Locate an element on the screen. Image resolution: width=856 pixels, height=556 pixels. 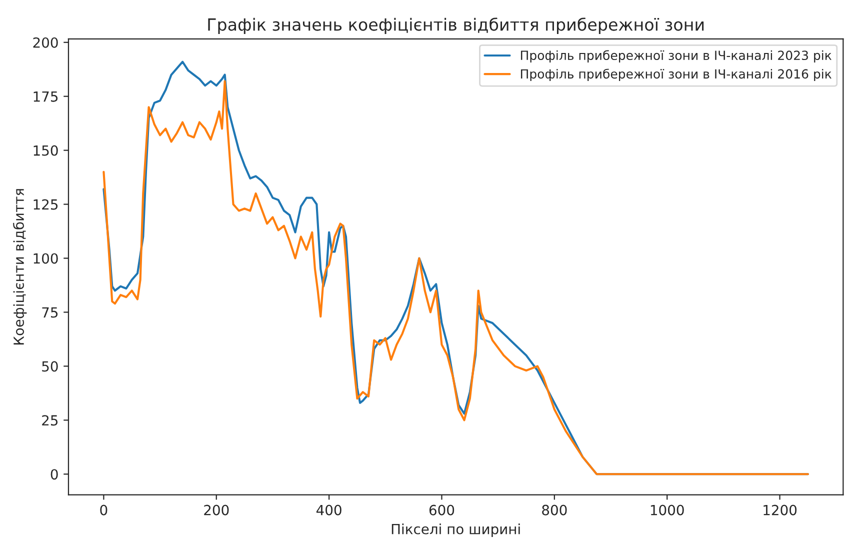
y-axis-title: Коефіцієнти відбиття is located at coordinates (20, 266).